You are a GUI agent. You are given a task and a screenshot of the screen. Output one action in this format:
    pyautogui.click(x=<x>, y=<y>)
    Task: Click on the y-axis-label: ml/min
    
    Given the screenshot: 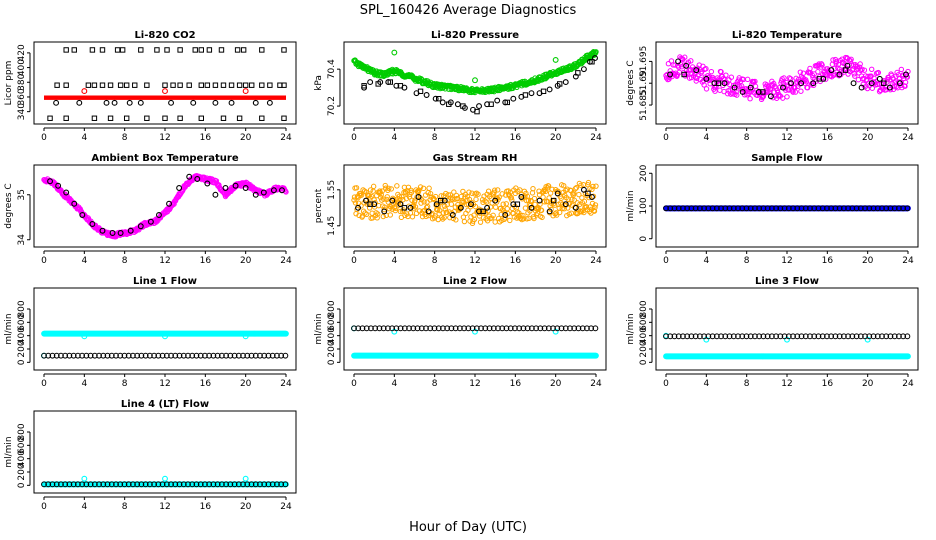 What is the action you would take?
    pyautogui.click(x=319, y=328)
    